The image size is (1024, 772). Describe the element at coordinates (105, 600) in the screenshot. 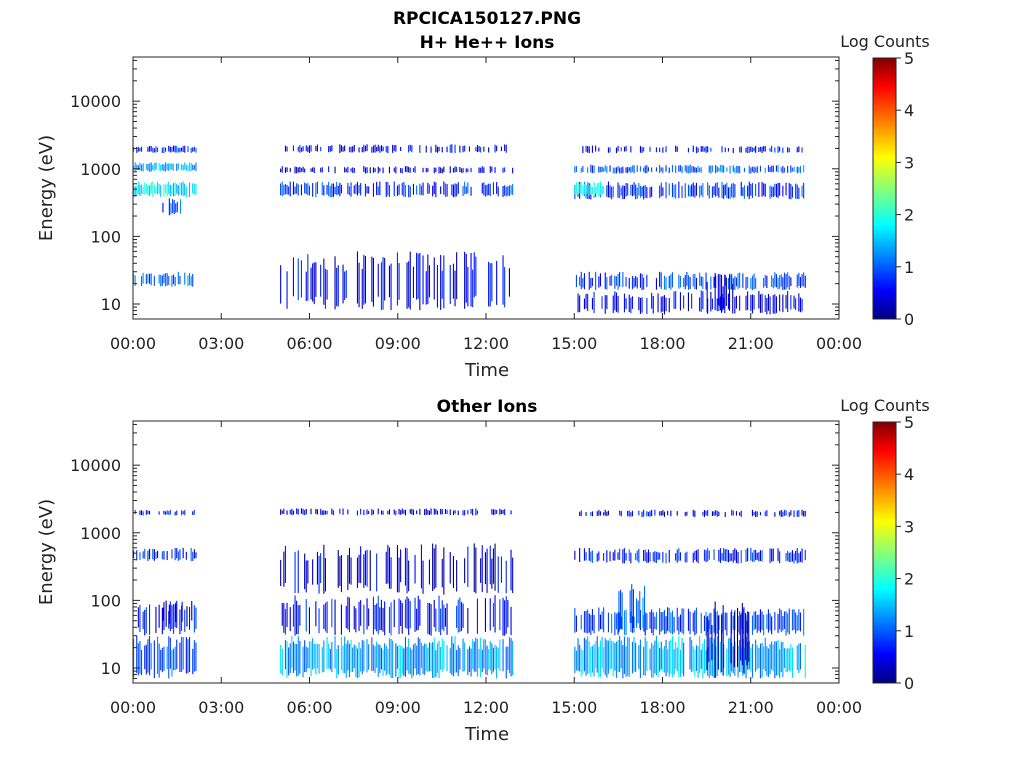

I see `y-tick-label: 100` at that location.